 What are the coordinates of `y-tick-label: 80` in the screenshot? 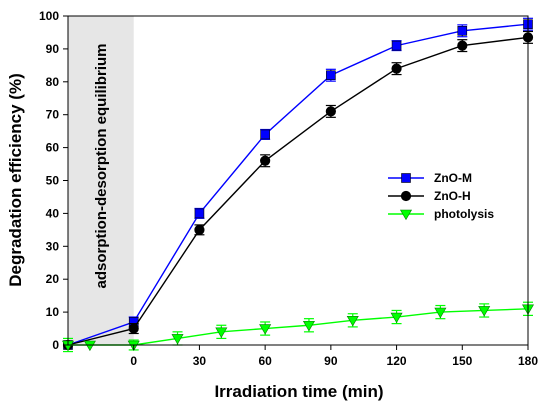 It's located at (53, 82).